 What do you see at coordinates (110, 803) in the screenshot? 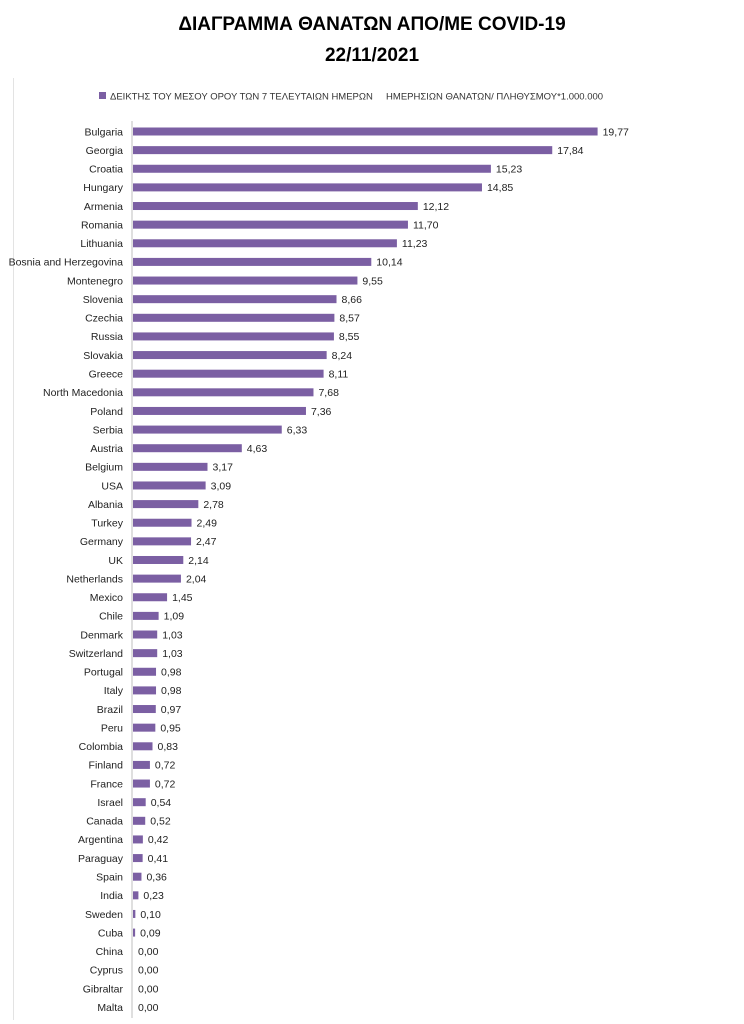
I see `category-label: Israel` at bounding box center [110, 803].